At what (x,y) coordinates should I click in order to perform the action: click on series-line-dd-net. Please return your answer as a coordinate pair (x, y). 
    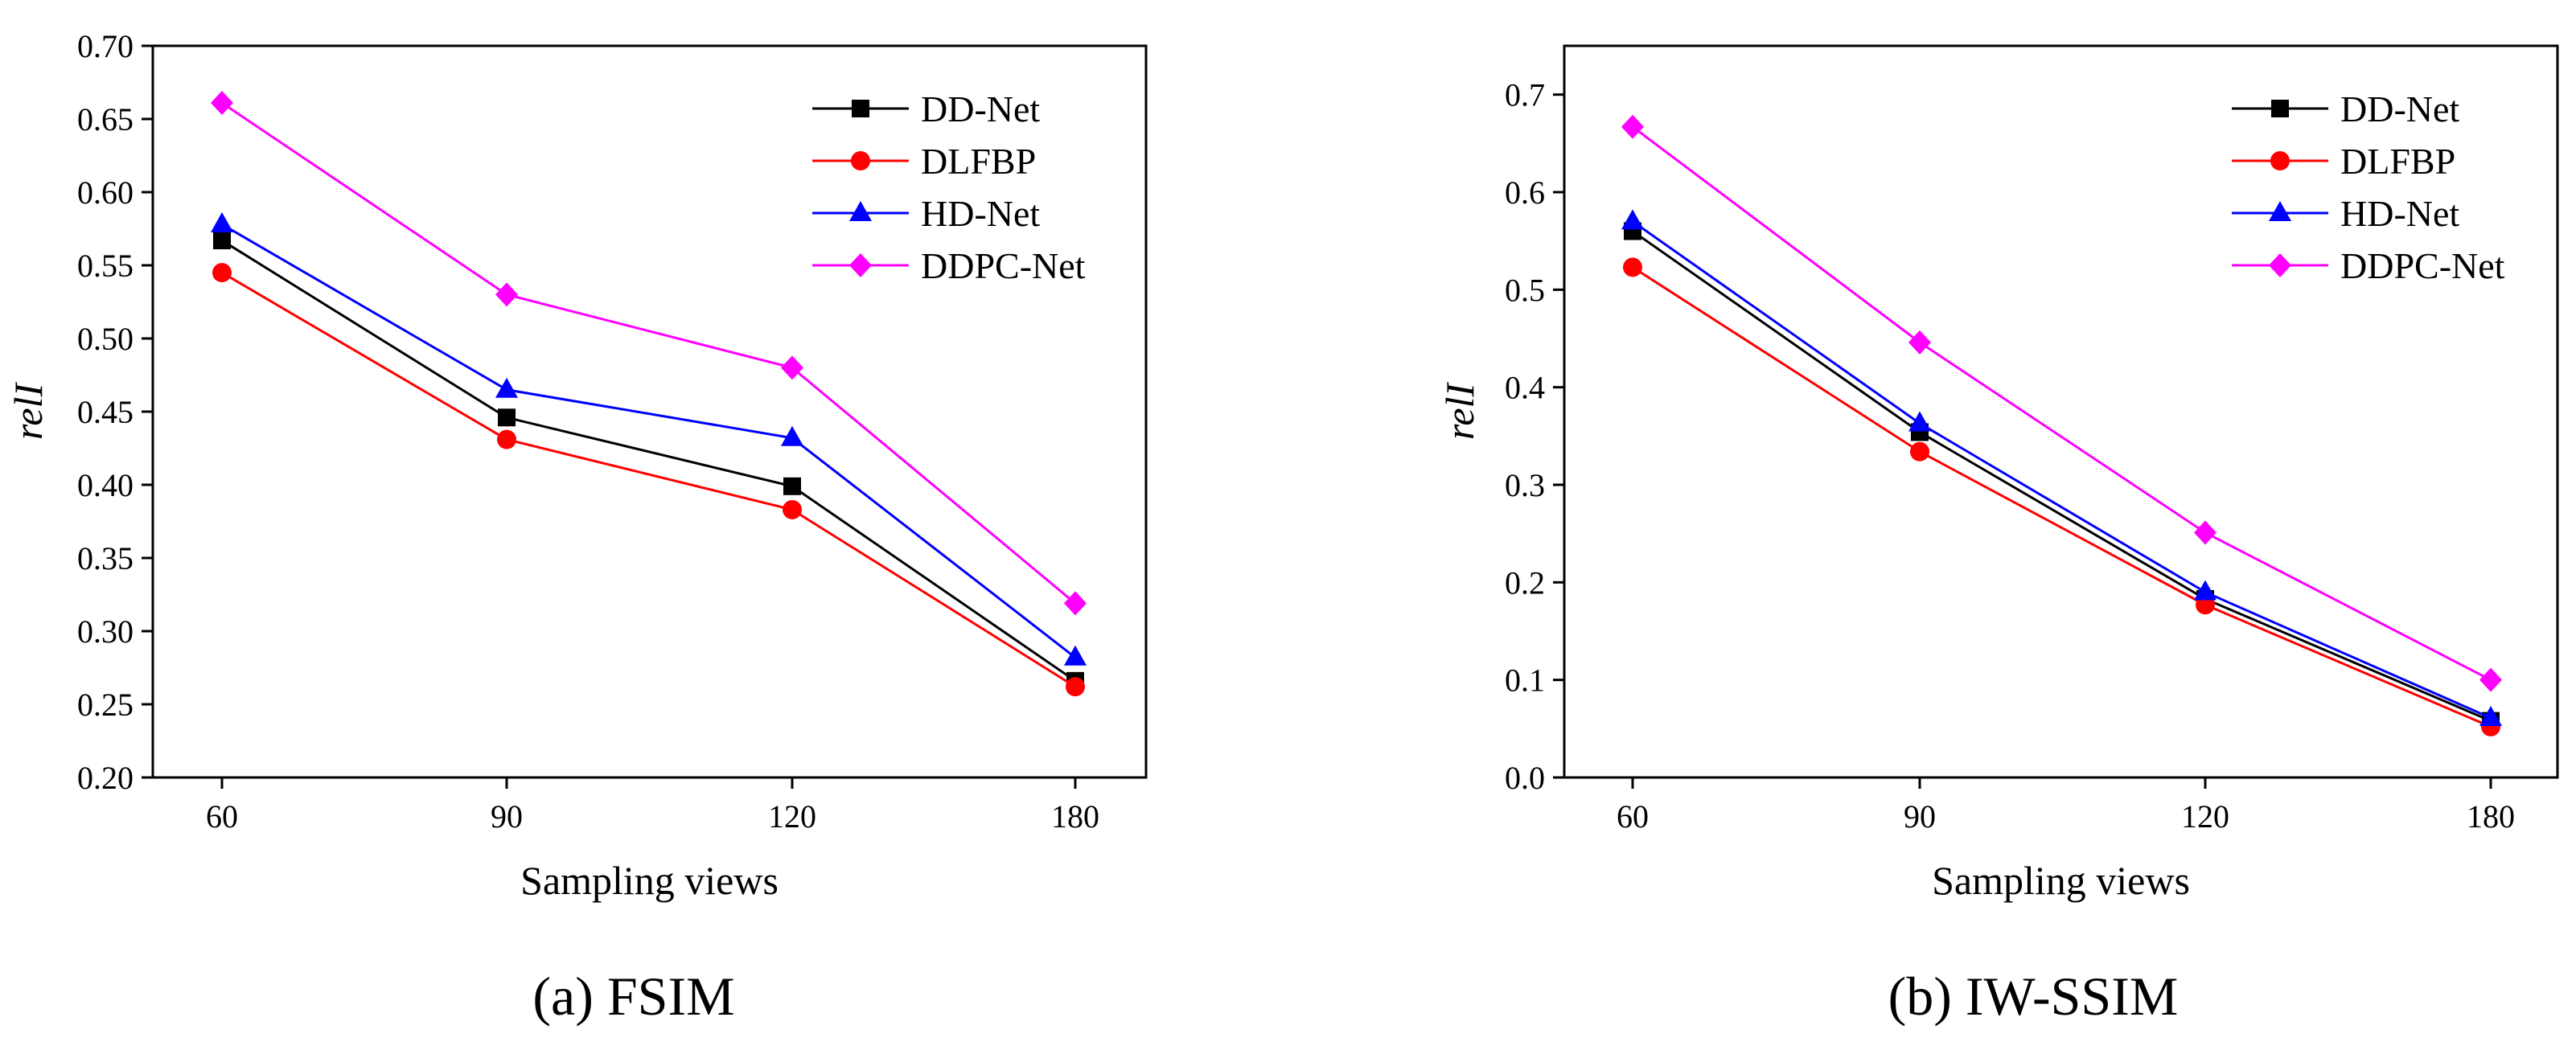
    Looking at the image, I should click on (648, 461).